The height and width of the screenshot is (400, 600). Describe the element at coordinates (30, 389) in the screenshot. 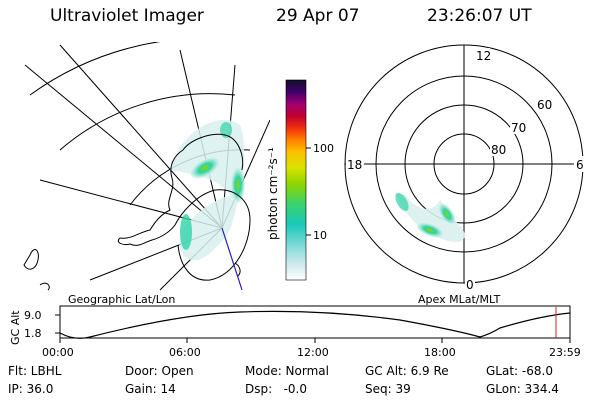

I see `ip-value: IP: 36.0` at that location.